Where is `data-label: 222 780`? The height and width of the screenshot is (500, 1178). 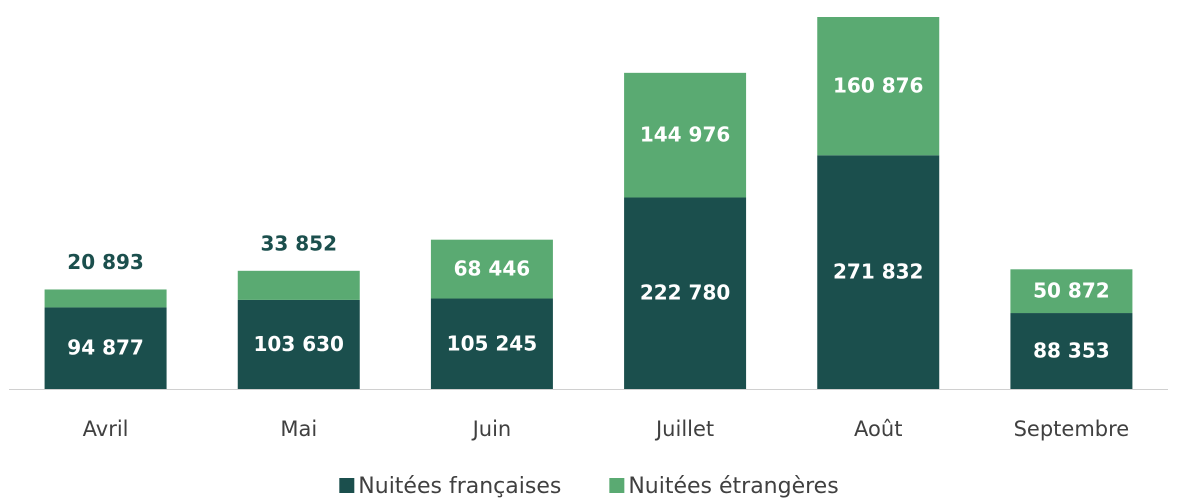
data-label: 222 780 is located at coordinates (685, 293).